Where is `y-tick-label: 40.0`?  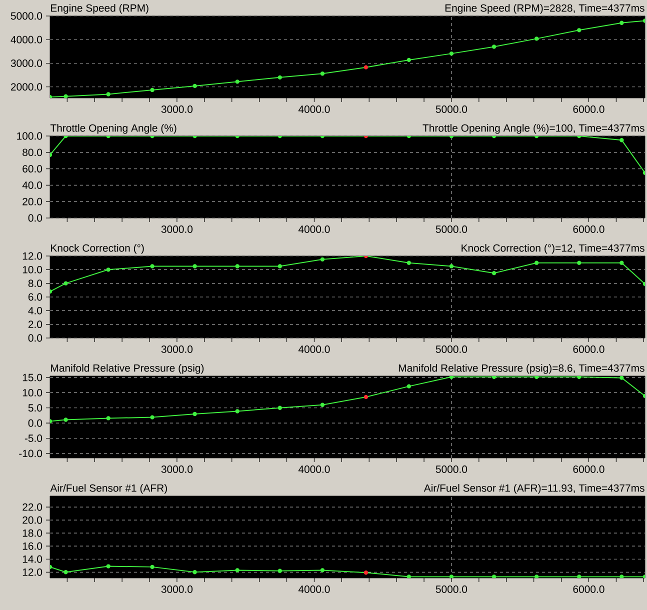 y-tick-label: 40.0 is located at coordinates (32, 185).